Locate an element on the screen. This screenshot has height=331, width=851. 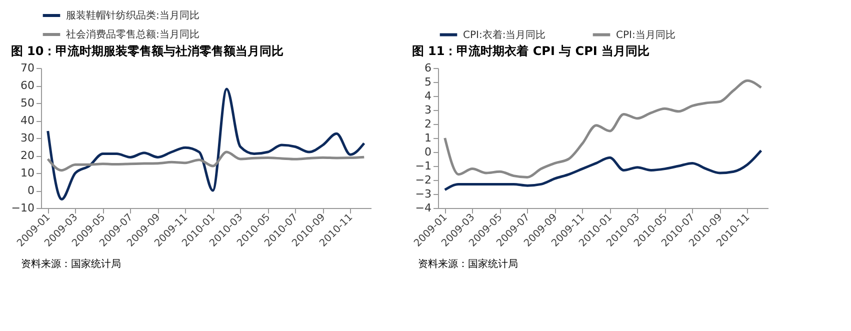
y-tick-label: 10 is located at coordinates (27, 173).